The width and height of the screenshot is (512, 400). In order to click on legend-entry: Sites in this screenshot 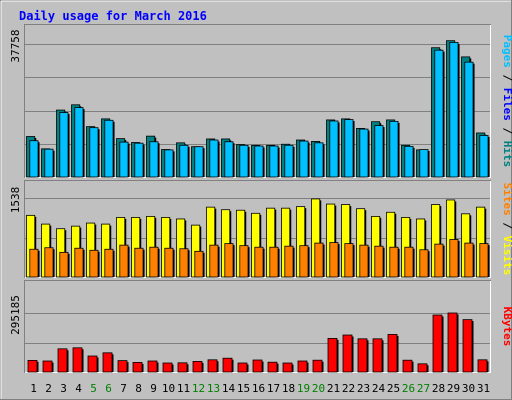, I will do `click(506, 199)`.